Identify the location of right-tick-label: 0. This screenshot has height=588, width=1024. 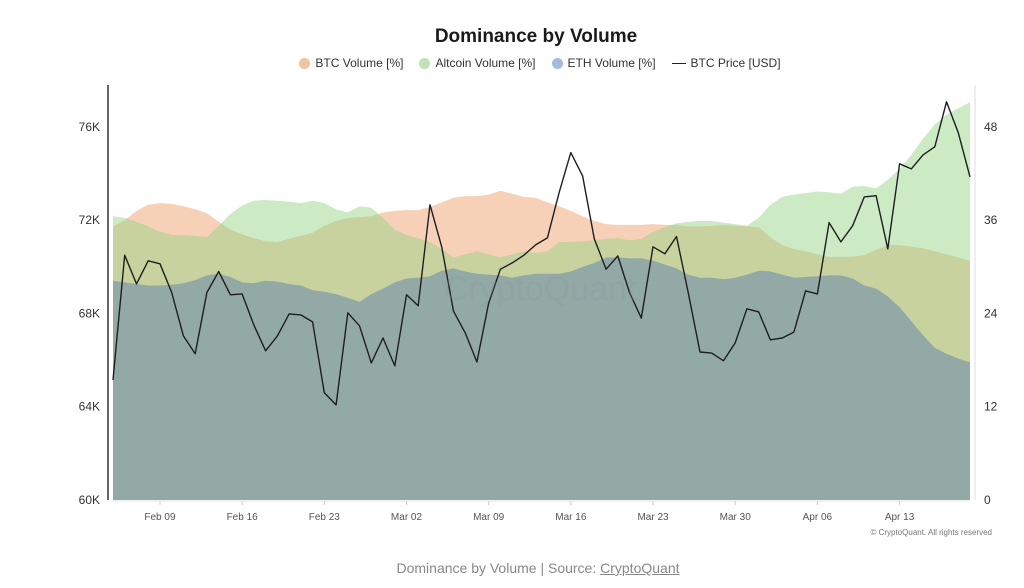
(987, 500).